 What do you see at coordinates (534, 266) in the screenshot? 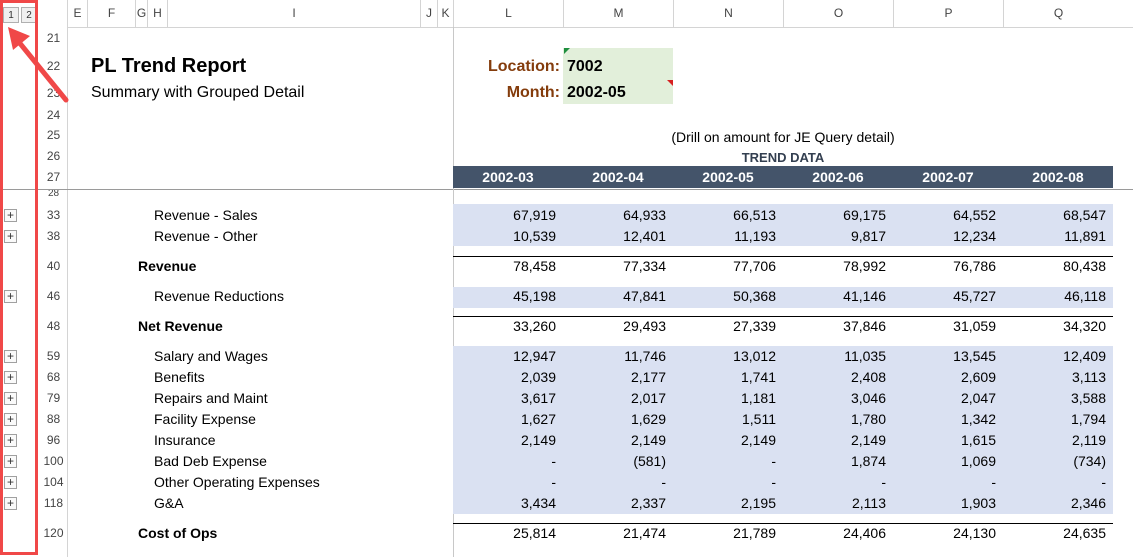
I see `amount-cell: 78,458` at bounding box center [534, 266].